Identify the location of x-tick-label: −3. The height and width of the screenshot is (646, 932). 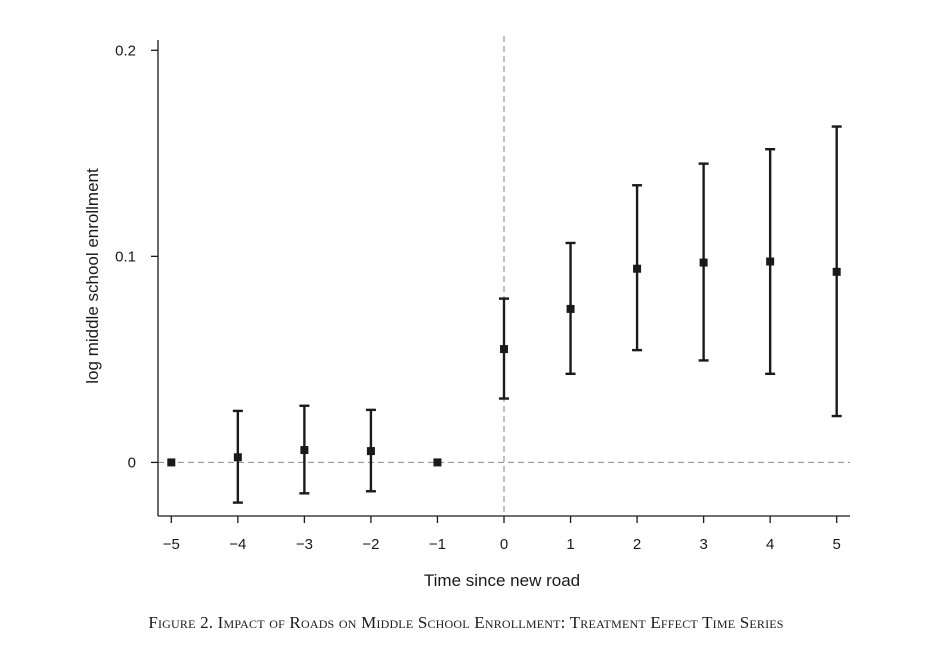
(304, 544).